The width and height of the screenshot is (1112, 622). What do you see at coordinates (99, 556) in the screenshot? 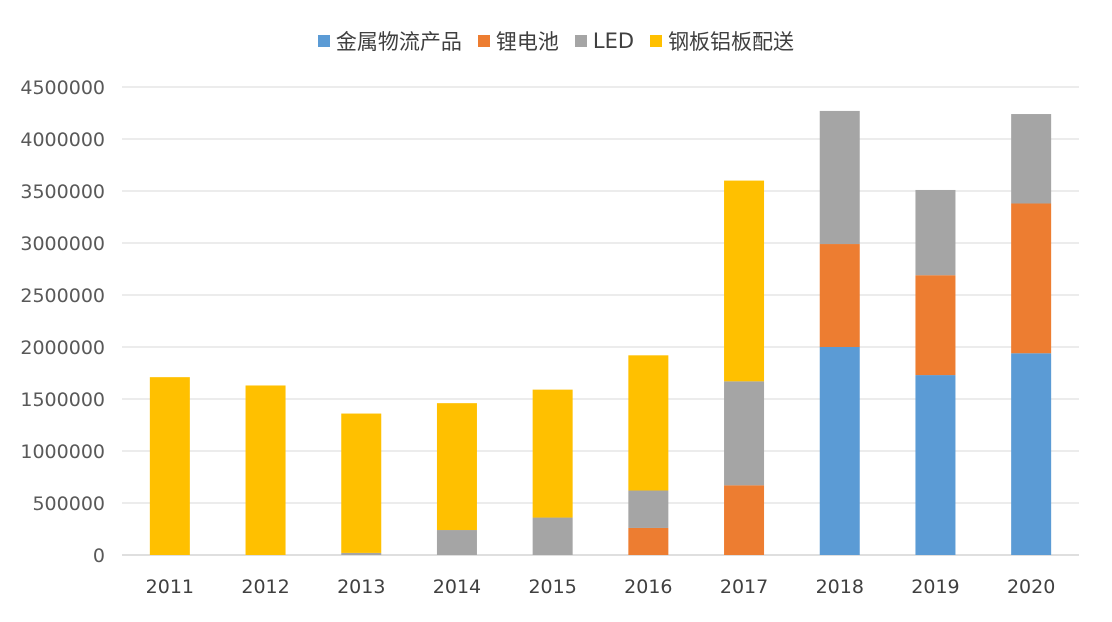
I see `y-tick-label: 0` at bounding box center [99, 556].